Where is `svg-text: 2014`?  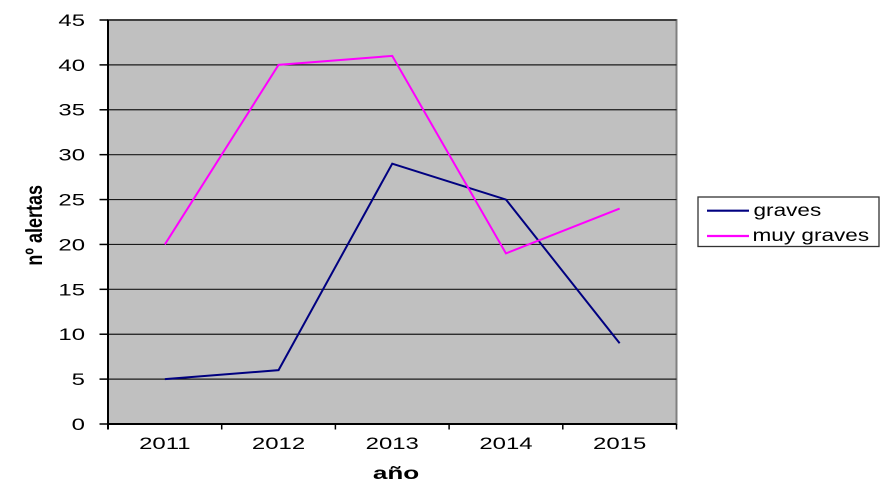 svg-text: 2014 is located at coordinates (505, 444).